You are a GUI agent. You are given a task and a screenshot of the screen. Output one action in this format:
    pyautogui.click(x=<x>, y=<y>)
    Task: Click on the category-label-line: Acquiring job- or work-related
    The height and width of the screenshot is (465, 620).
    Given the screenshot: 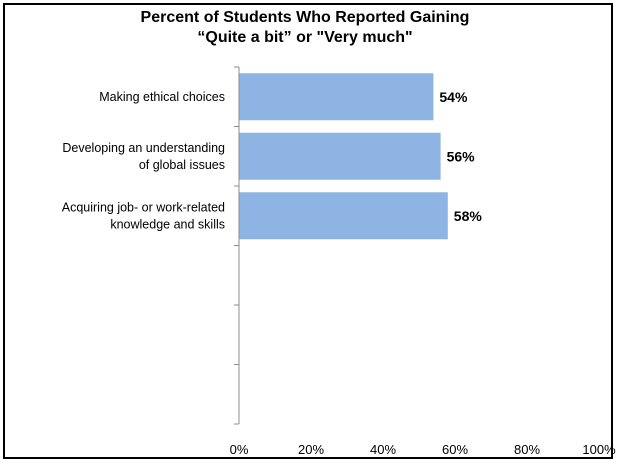 What is the action you would take?
    pyautogui.click(x=143, y=207)
    